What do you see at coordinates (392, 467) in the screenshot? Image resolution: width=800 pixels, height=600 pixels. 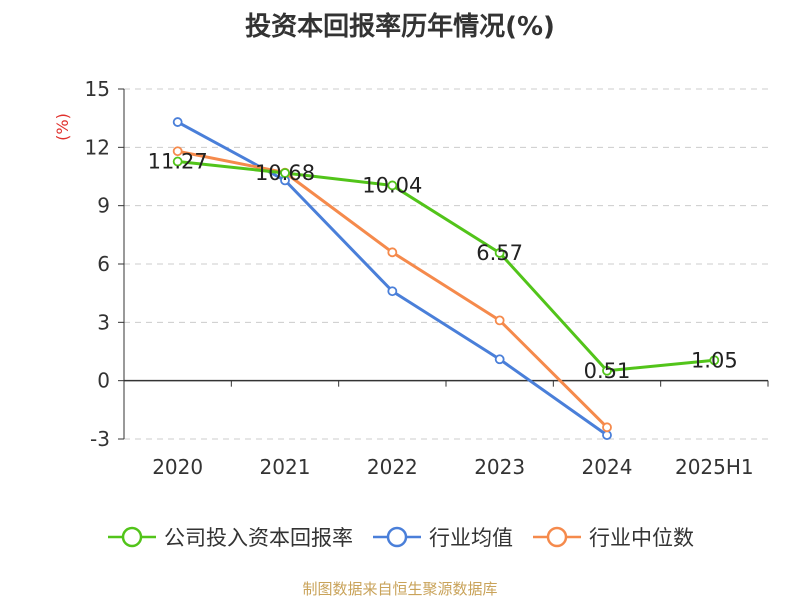 I see `x-tick-label: 2022` at bounding box center [392, 467].